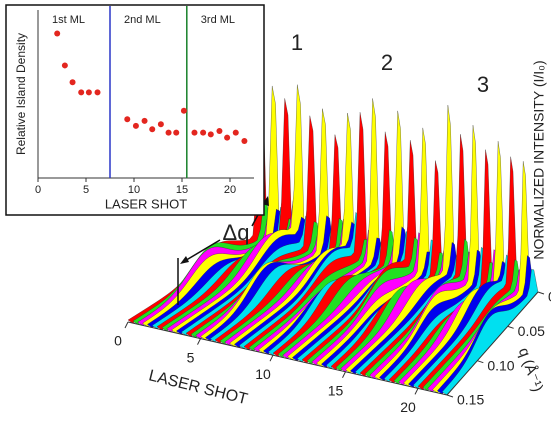 The width and height of the screenshot is (551, 430). I want to click on region-label: 2nd ML, so click(142, 20).